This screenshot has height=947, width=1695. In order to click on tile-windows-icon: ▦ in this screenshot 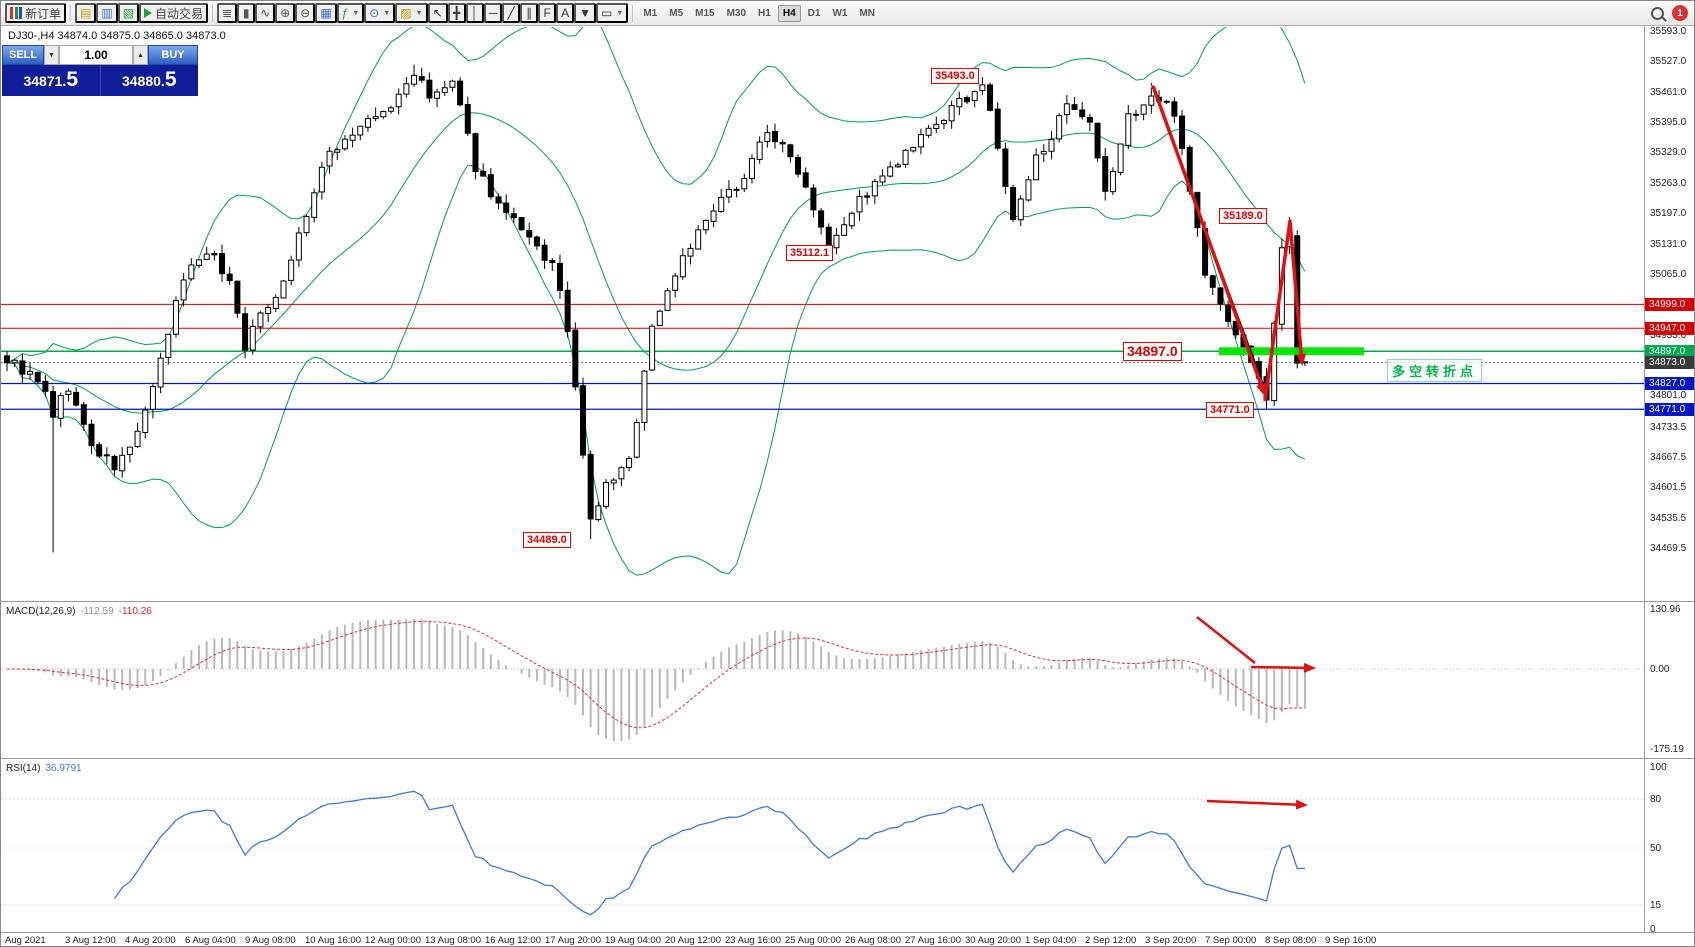, I will do `click(326, 13)`.